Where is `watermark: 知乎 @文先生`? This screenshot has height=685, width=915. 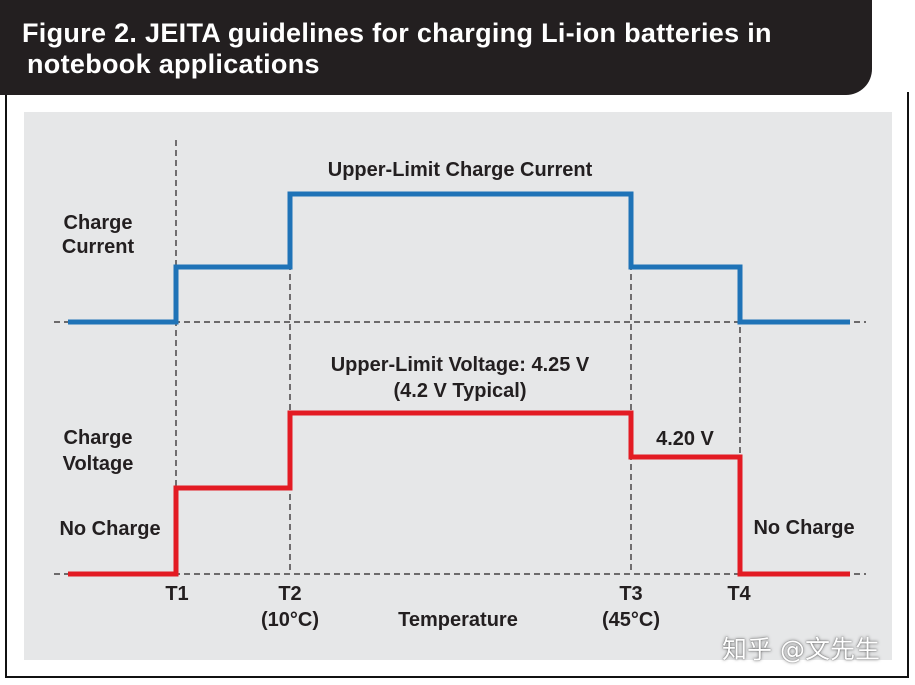
watermark: 知乎 @文先生 is located at coordinates (801, 649).